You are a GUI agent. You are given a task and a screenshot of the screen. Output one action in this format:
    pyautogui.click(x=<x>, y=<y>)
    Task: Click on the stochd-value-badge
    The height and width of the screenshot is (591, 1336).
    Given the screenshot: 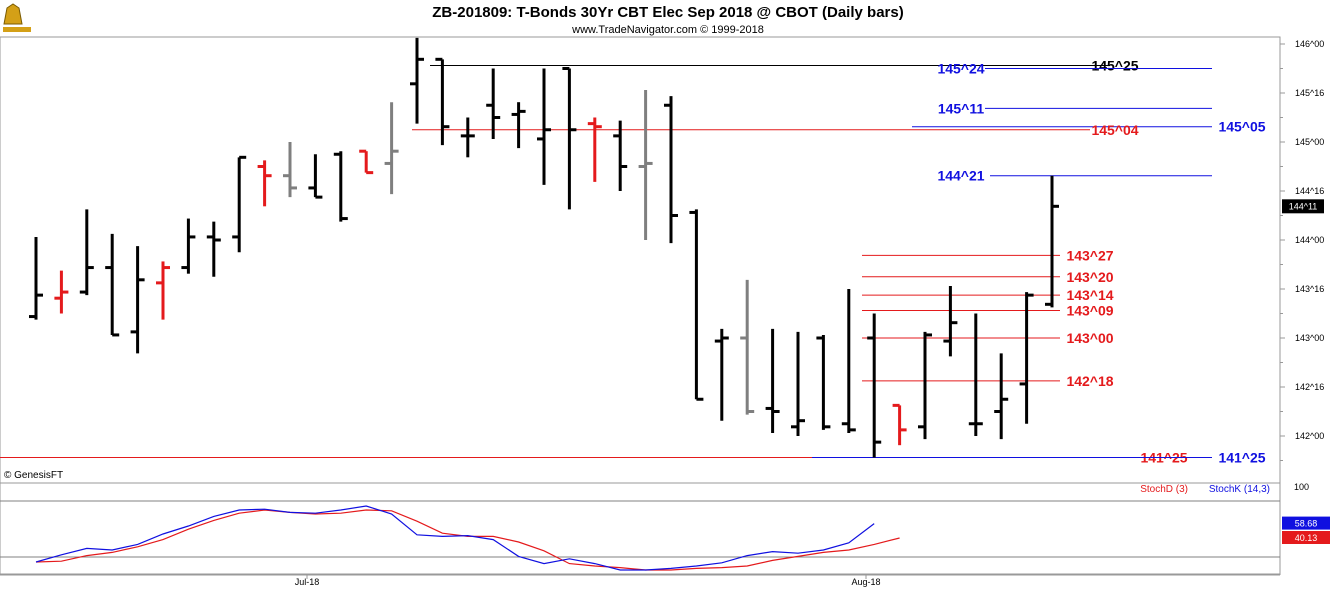 What is the action you would take?
    pyautogui.click(x=1306, y=537)
    